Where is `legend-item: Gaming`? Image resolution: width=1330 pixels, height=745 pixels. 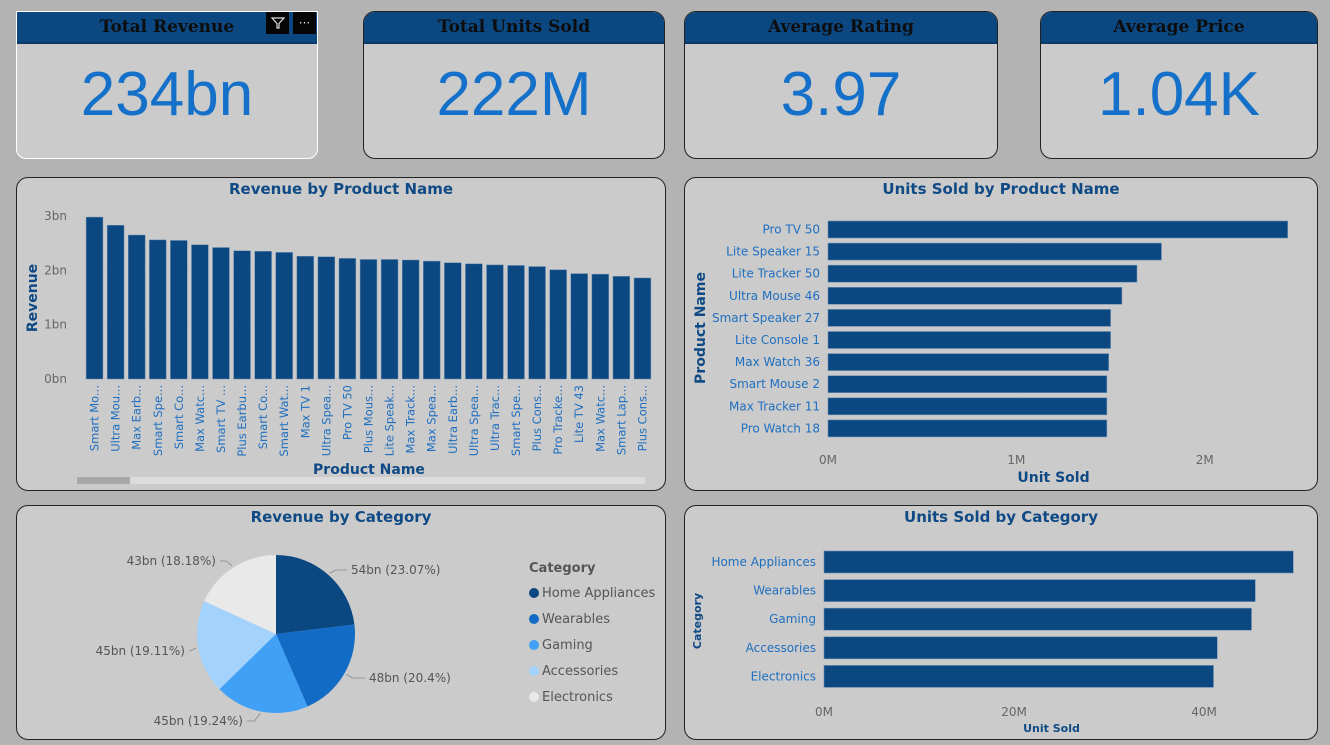
legend-item: Gaming is located at coordinates (592, 645).